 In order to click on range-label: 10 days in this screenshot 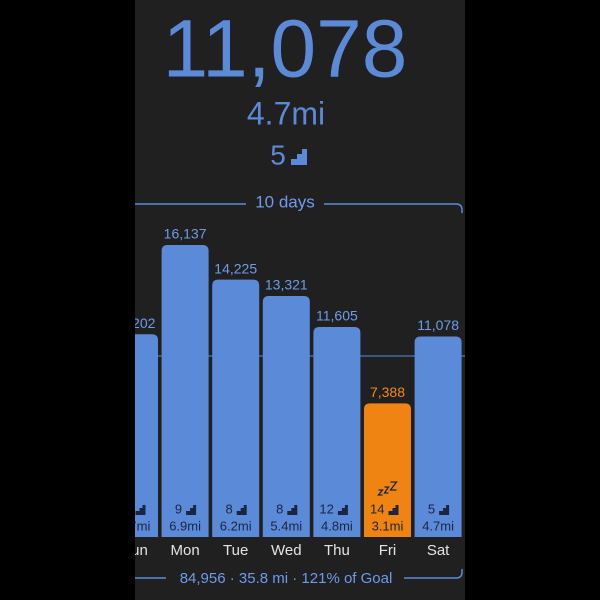, I will do `click(285, 201)`.